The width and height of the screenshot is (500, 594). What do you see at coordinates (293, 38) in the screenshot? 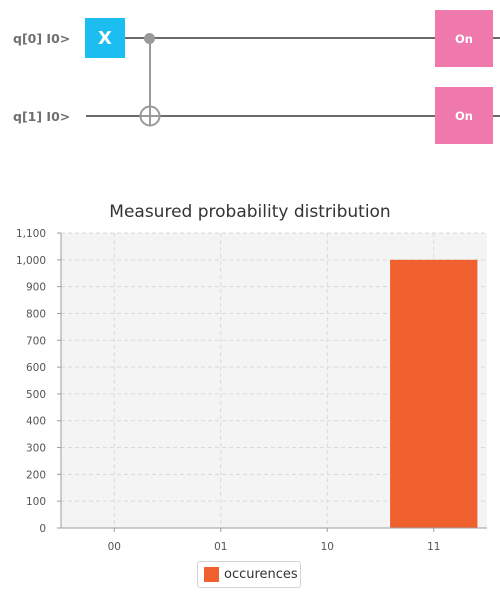
I see `qubit-0-wire` at bounding box center [293, 38].